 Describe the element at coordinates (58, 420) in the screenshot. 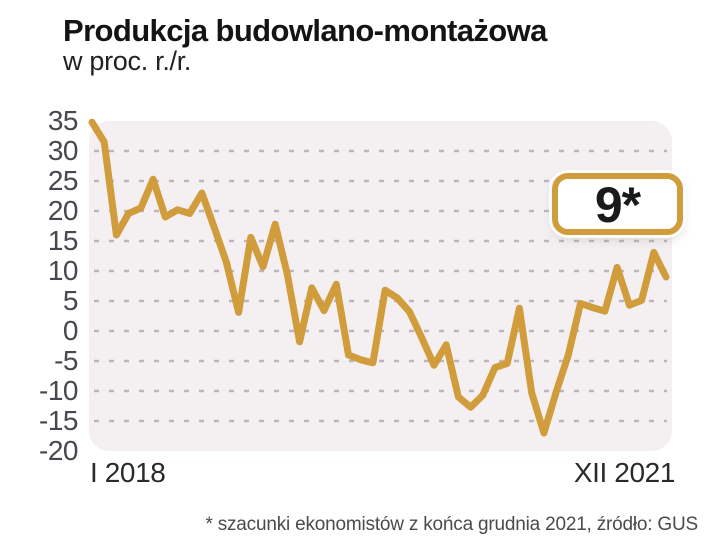

I see `y-axis-label: -15` at that location.